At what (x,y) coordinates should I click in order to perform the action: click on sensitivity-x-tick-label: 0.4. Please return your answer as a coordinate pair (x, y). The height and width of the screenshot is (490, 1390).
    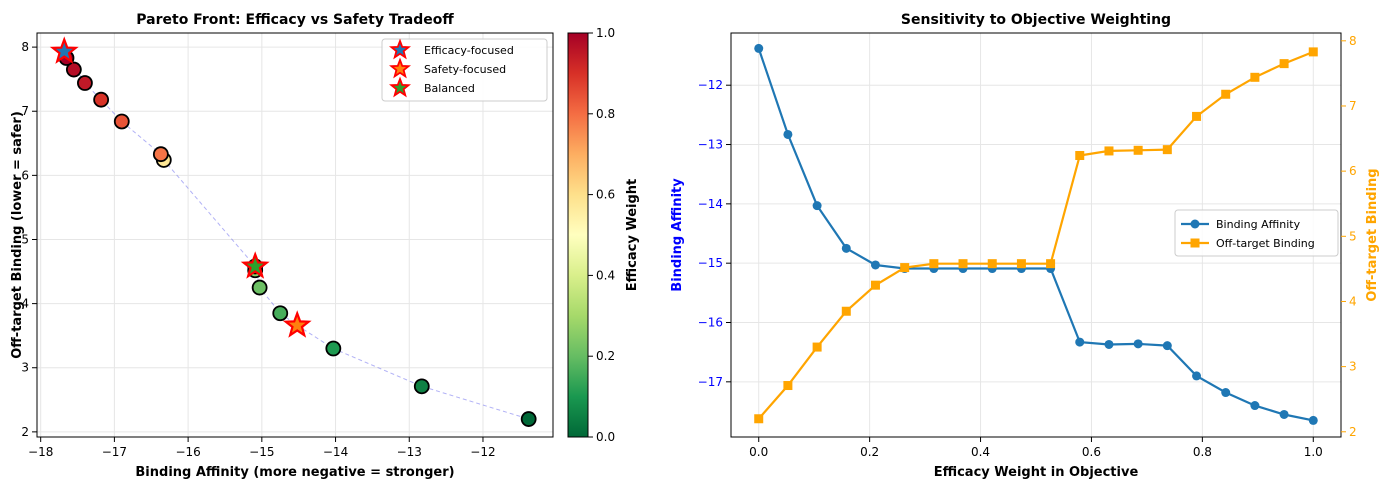
    Looking at the image, I should click on (980, 452).